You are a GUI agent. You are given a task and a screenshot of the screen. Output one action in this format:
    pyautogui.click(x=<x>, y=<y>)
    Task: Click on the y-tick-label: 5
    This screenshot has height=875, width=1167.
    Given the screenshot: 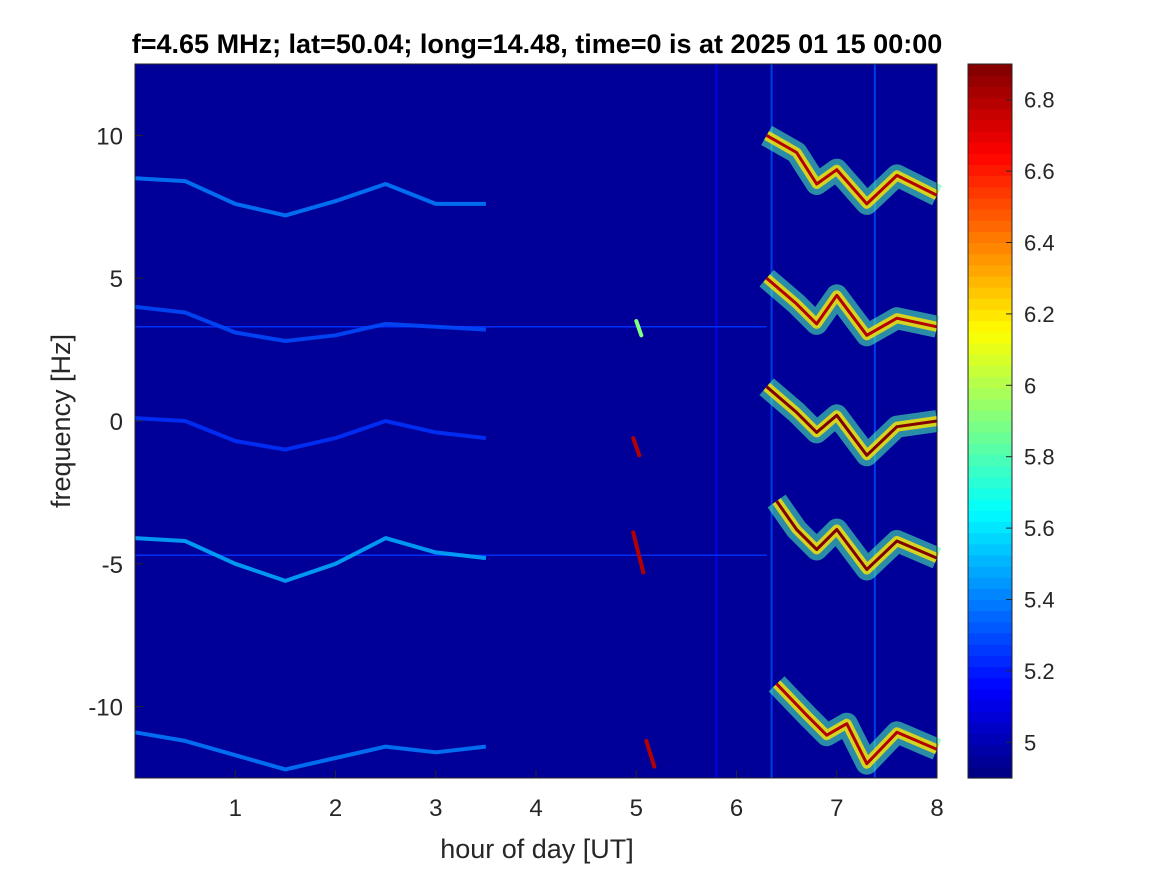 What is the action you would take?
    pyautogui.click(x=116, y=279)
    